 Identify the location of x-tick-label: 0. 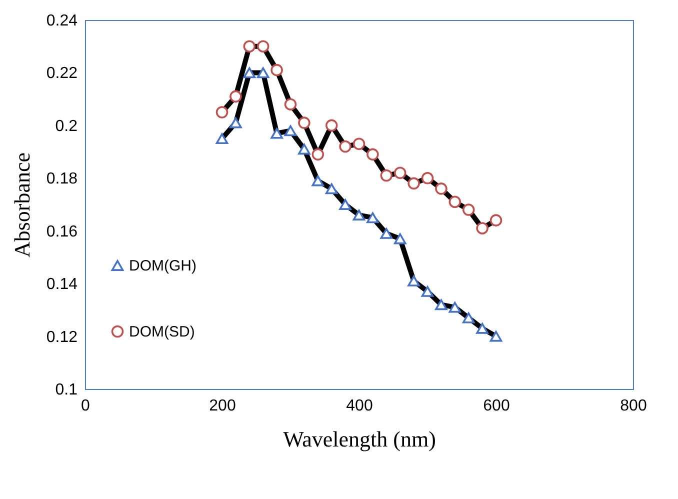
(85, 406).